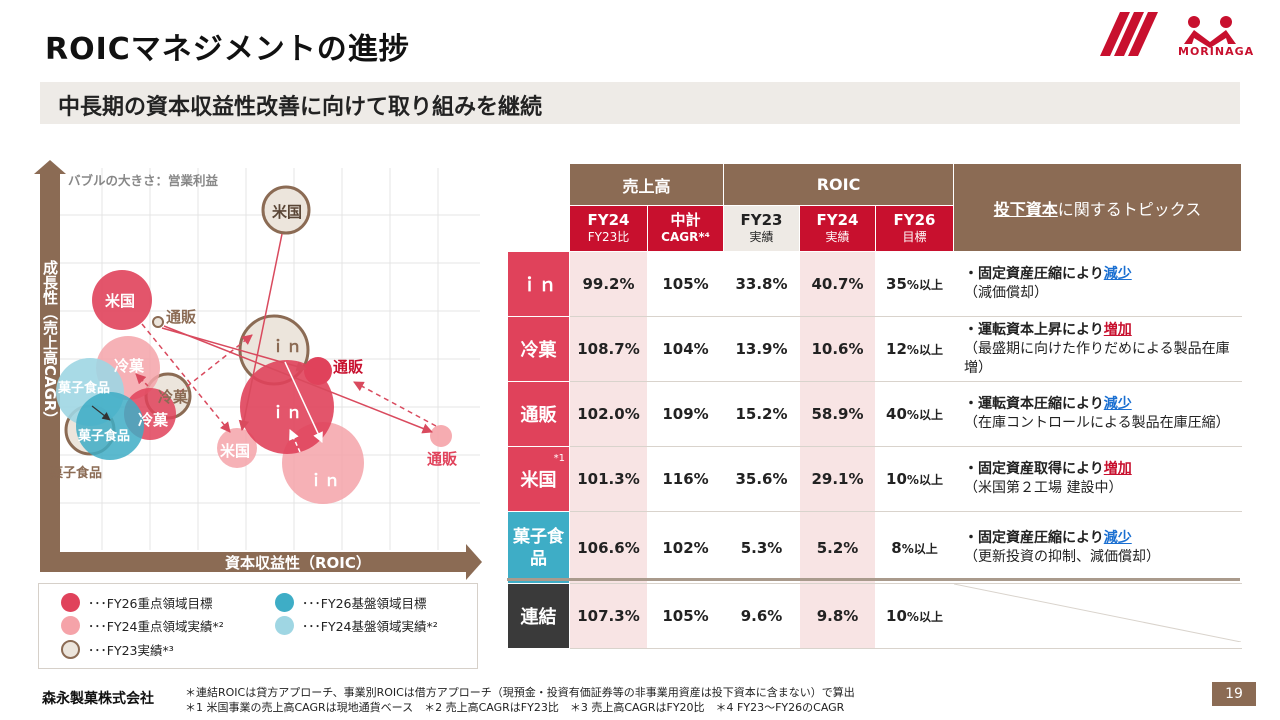 The width and height of the screenshot is (1280, 720). I want to click on y-axis-arrow, so click(50, 167).